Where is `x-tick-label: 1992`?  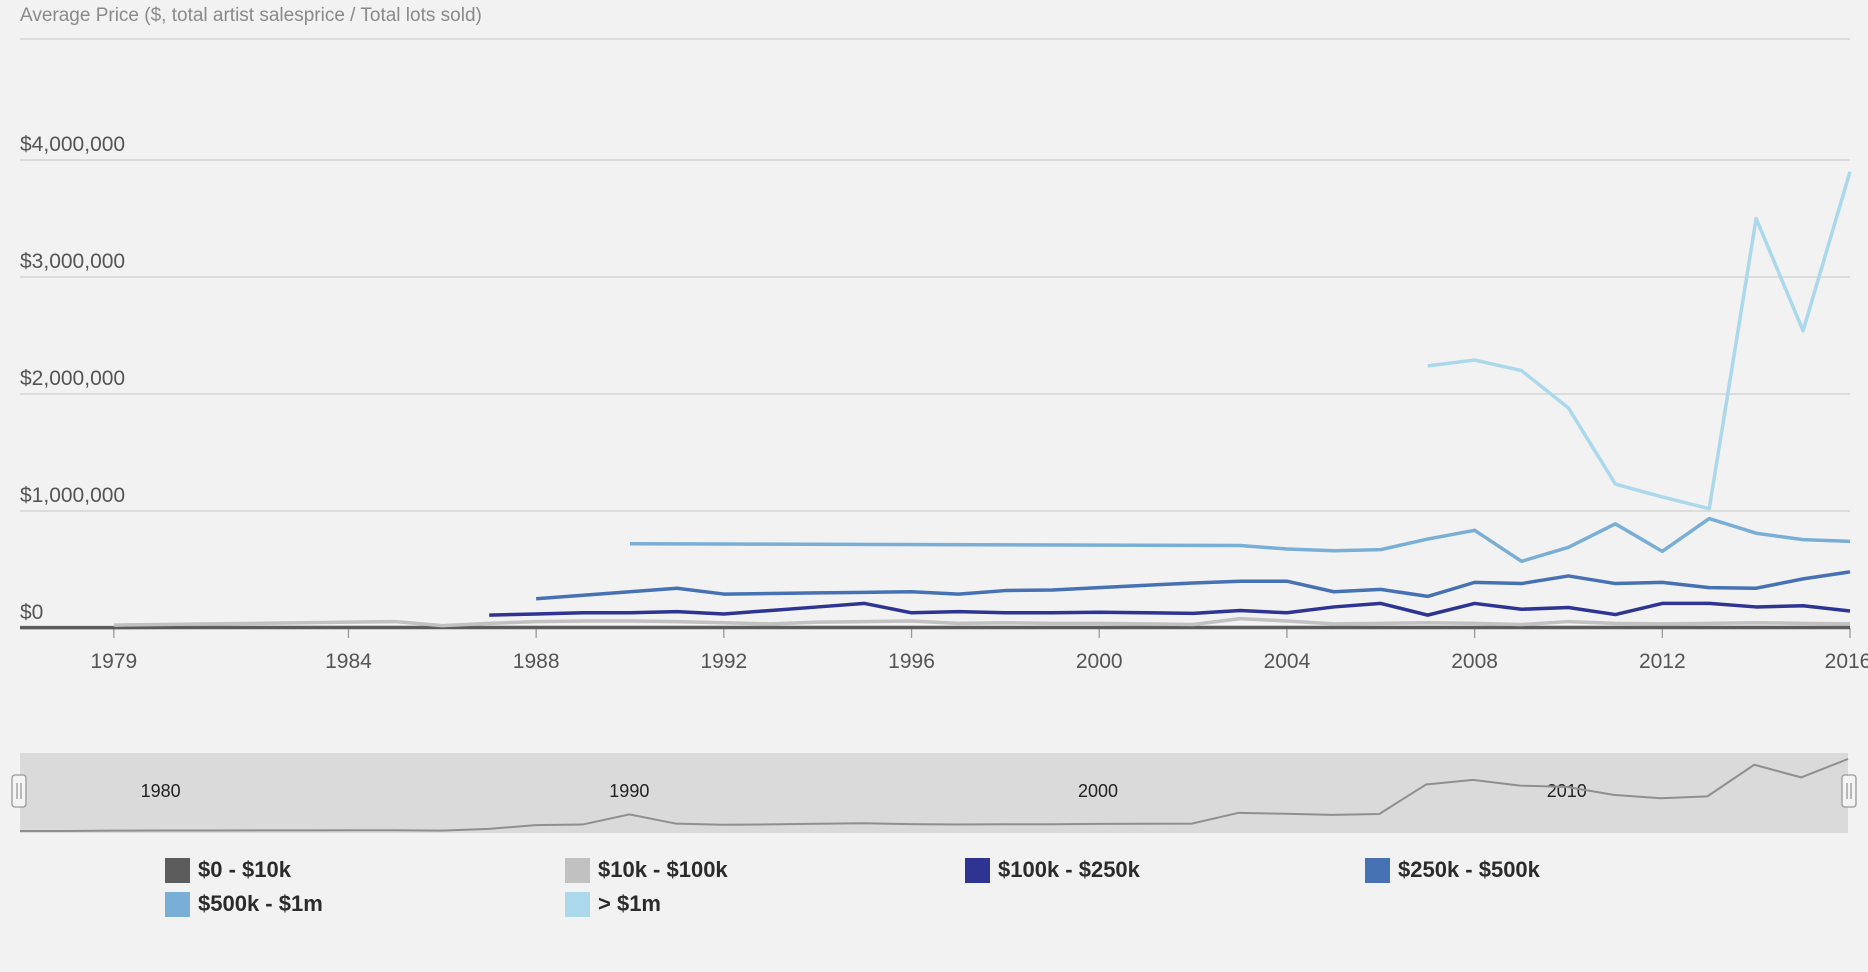 x-tick-label: 1992 is located at coordinates (723, 661).